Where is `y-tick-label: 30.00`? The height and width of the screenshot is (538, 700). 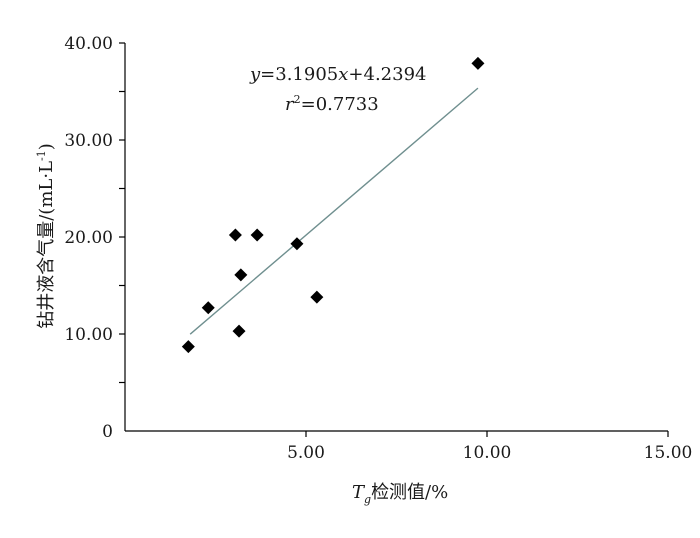 y-tick-label: 30.00 is located at coordinates (88, 141).